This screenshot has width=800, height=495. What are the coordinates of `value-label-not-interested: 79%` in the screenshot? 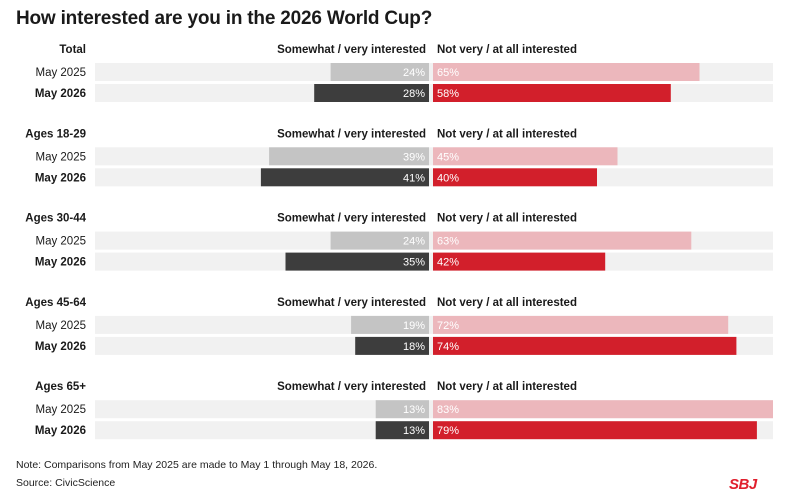 It's located at (448, 431).